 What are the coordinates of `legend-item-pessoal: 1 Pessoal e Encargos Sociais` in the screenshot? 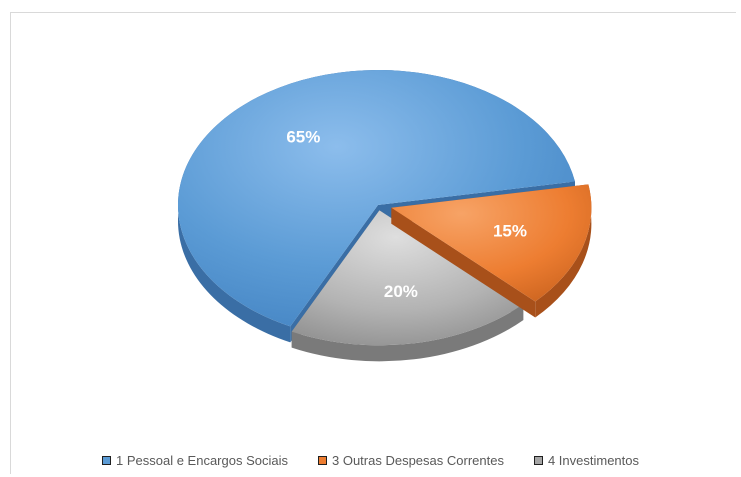 It's located at (195, 460).